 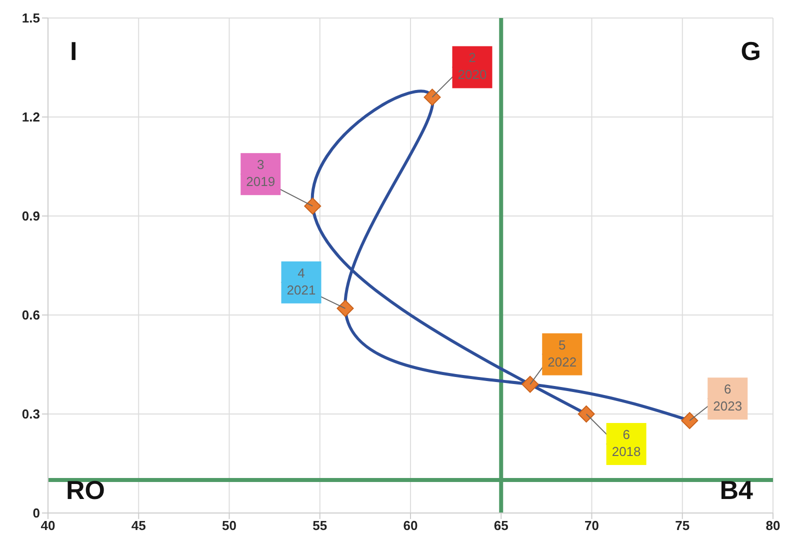 What do you see at coordinates (410, 526) in the screenshot?
I see `x-tick-label: 60` at bounding box center [410, 526].